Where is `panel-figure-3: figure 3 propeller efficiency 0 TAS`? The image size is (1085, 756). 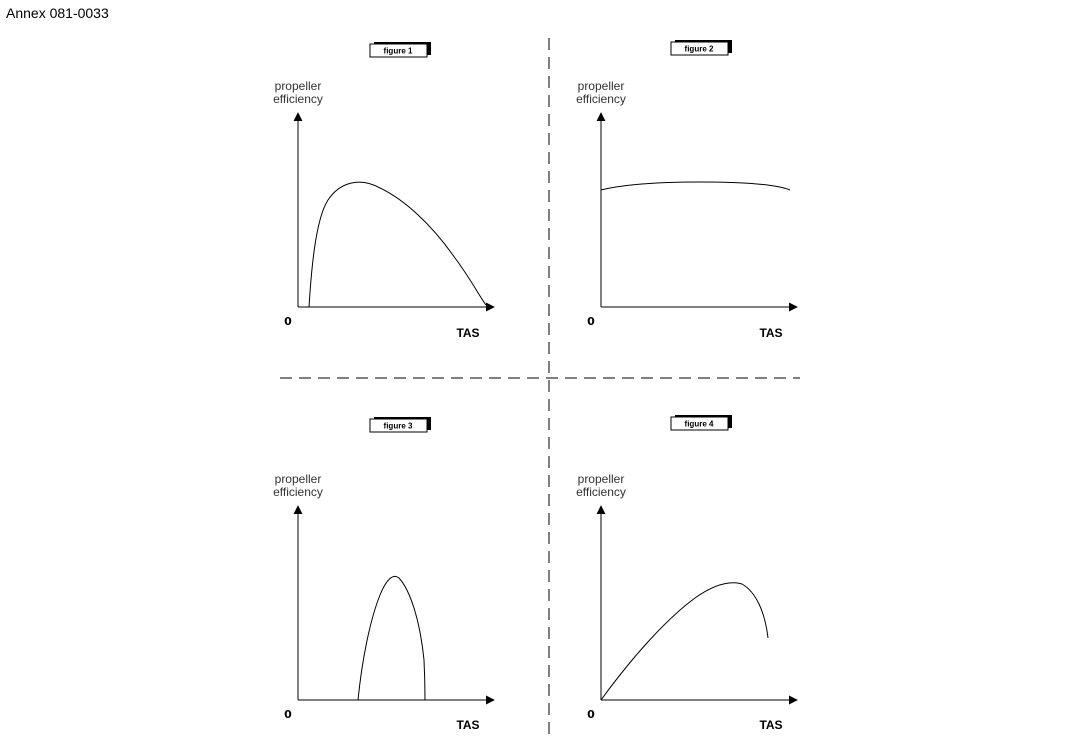
panel-figure-3: figure 3 propeller efficiency 0 TAS is located at coordinates (384, 574).